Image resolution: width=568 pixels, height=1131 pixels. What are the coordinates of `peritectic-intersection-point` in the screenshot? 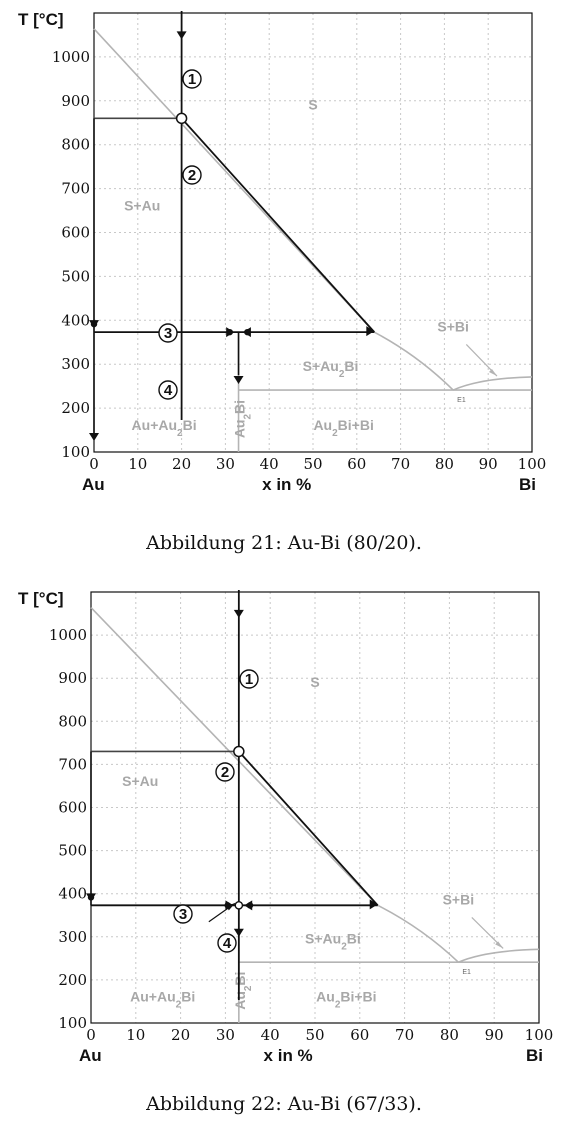 It's located at (239, 905).